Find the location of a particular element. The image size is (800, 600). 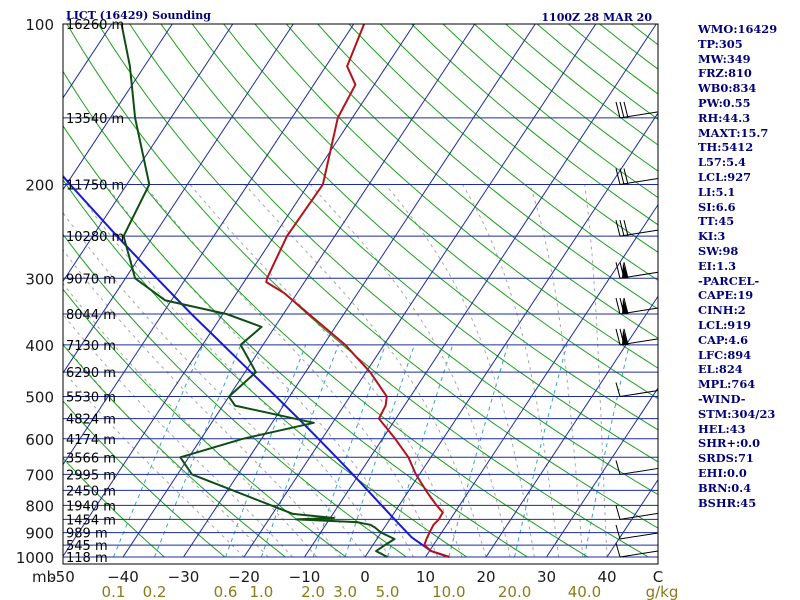

height-label-550: 4824 m is located at coordinates (91, 420).